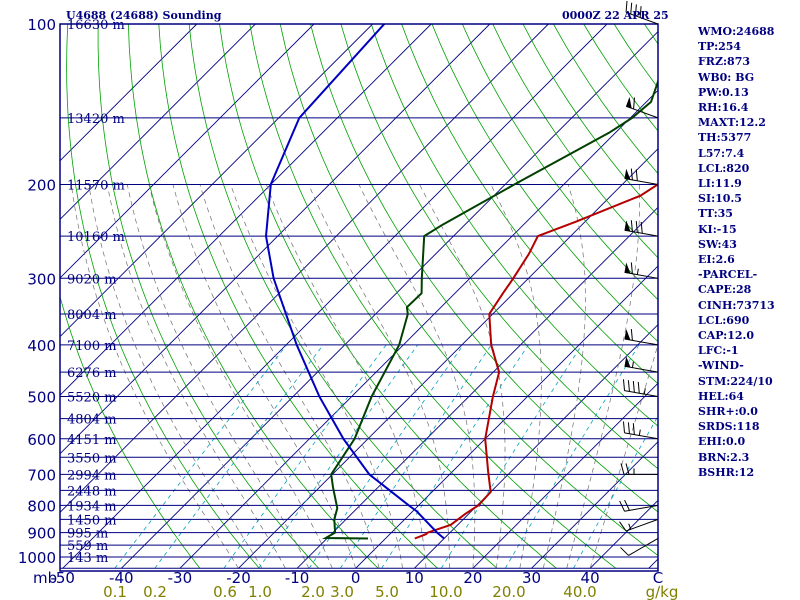  I want to click on index-entry: CAPE:28, so click(725, 290).